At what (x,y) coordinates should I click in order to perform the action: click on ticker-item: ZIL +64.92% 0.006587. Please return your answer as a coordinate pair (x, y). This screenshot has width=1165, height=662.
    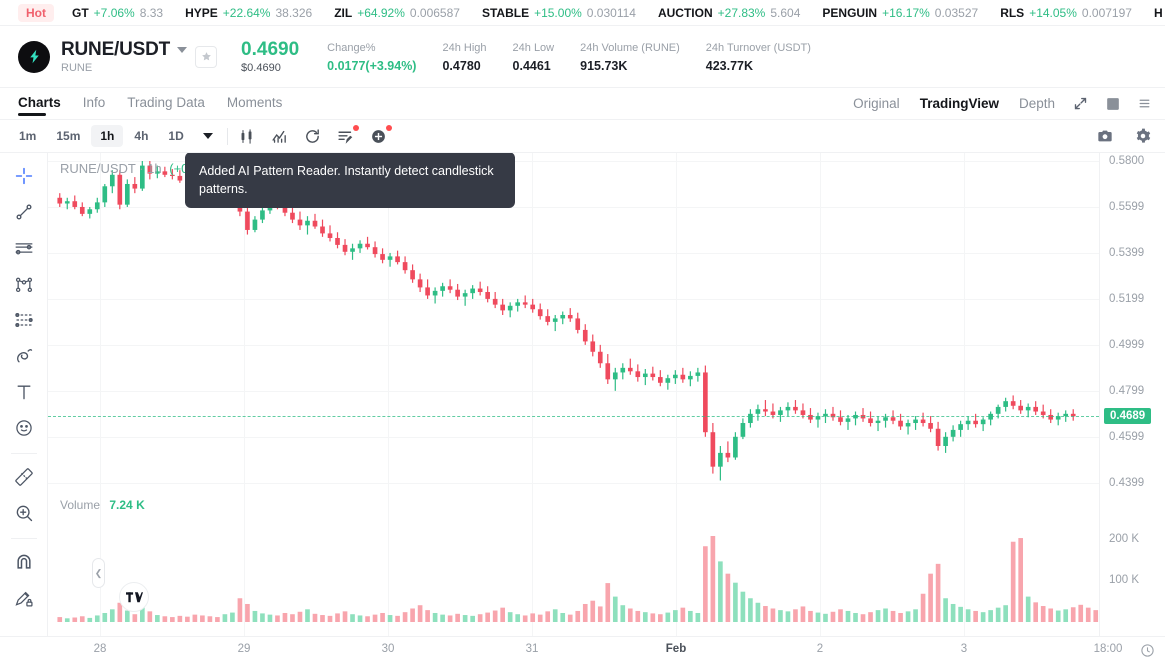
    Looking at the image, I should click on (397, 13).